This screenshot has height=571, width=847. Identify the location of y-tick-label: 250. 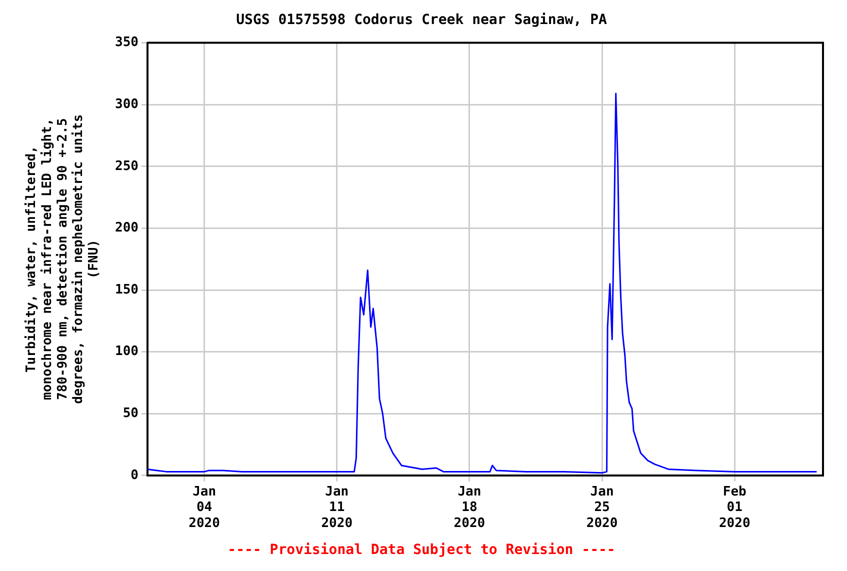
(126, 166).